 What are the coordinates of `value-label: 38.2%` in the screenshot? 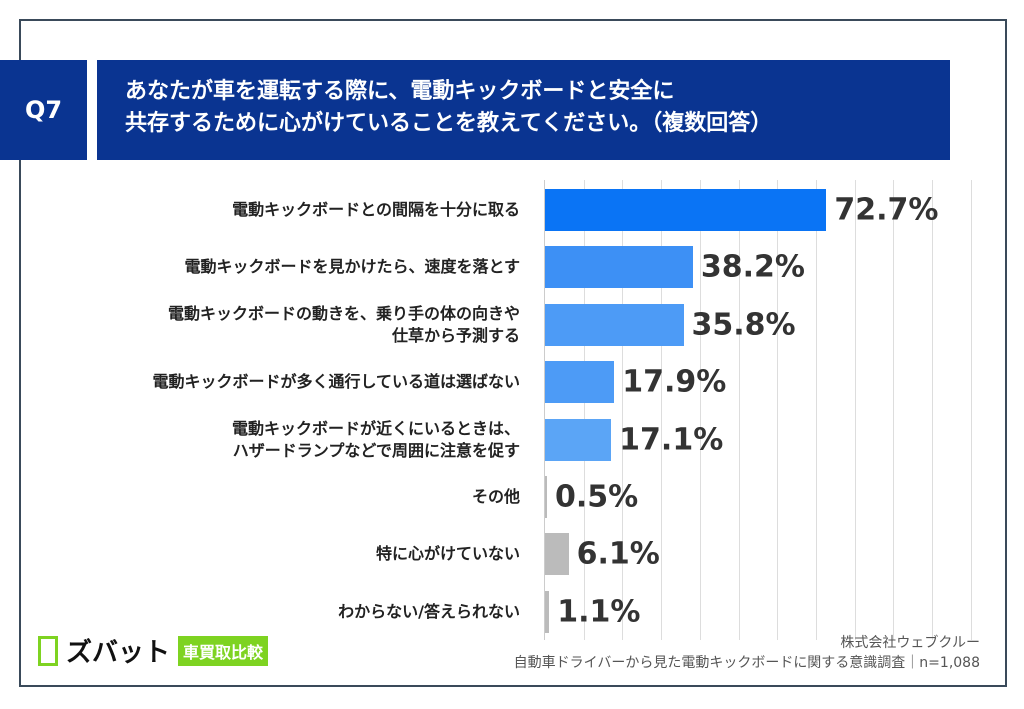 It's located at (752, 267).